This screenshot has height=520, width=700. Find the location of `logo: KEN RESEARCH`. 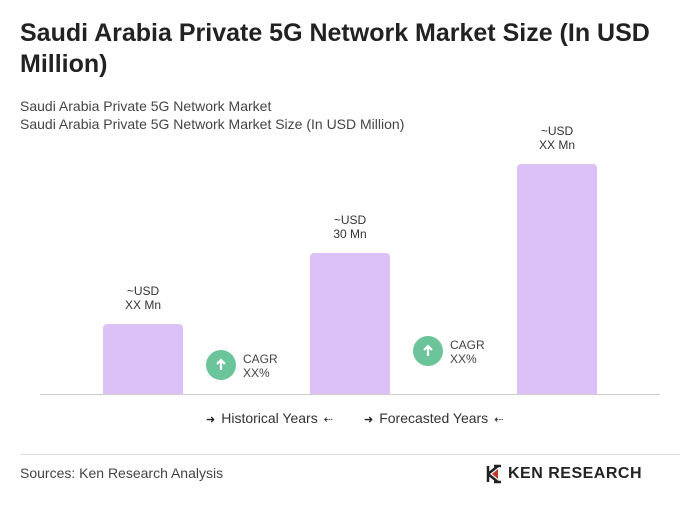

logo: KEN RESEARCH is located at coordinates (564, 474).